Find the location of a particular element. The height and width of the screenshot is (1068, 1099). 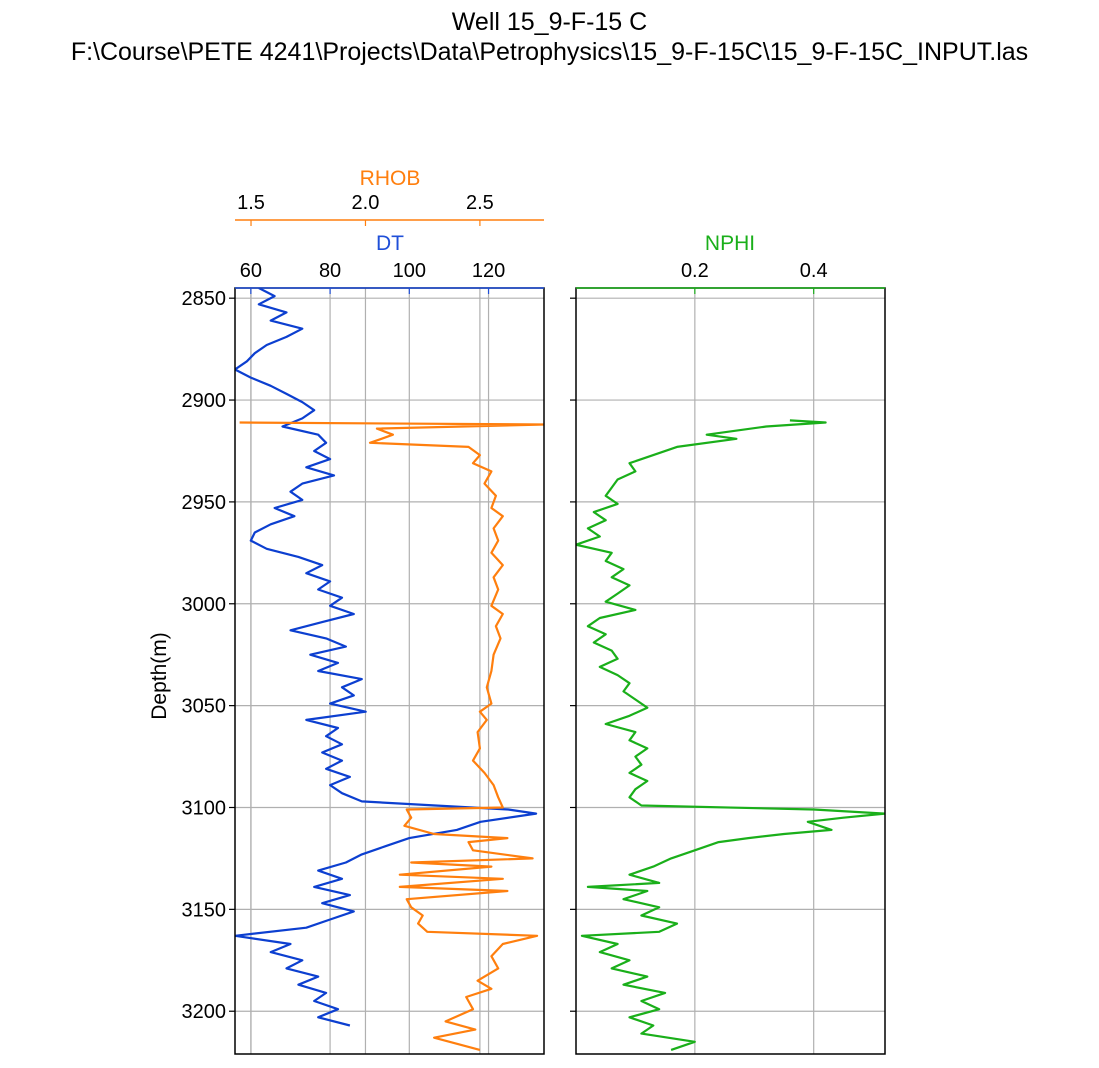

dt-tick-label: 100 is located at coordinates (409, 271).